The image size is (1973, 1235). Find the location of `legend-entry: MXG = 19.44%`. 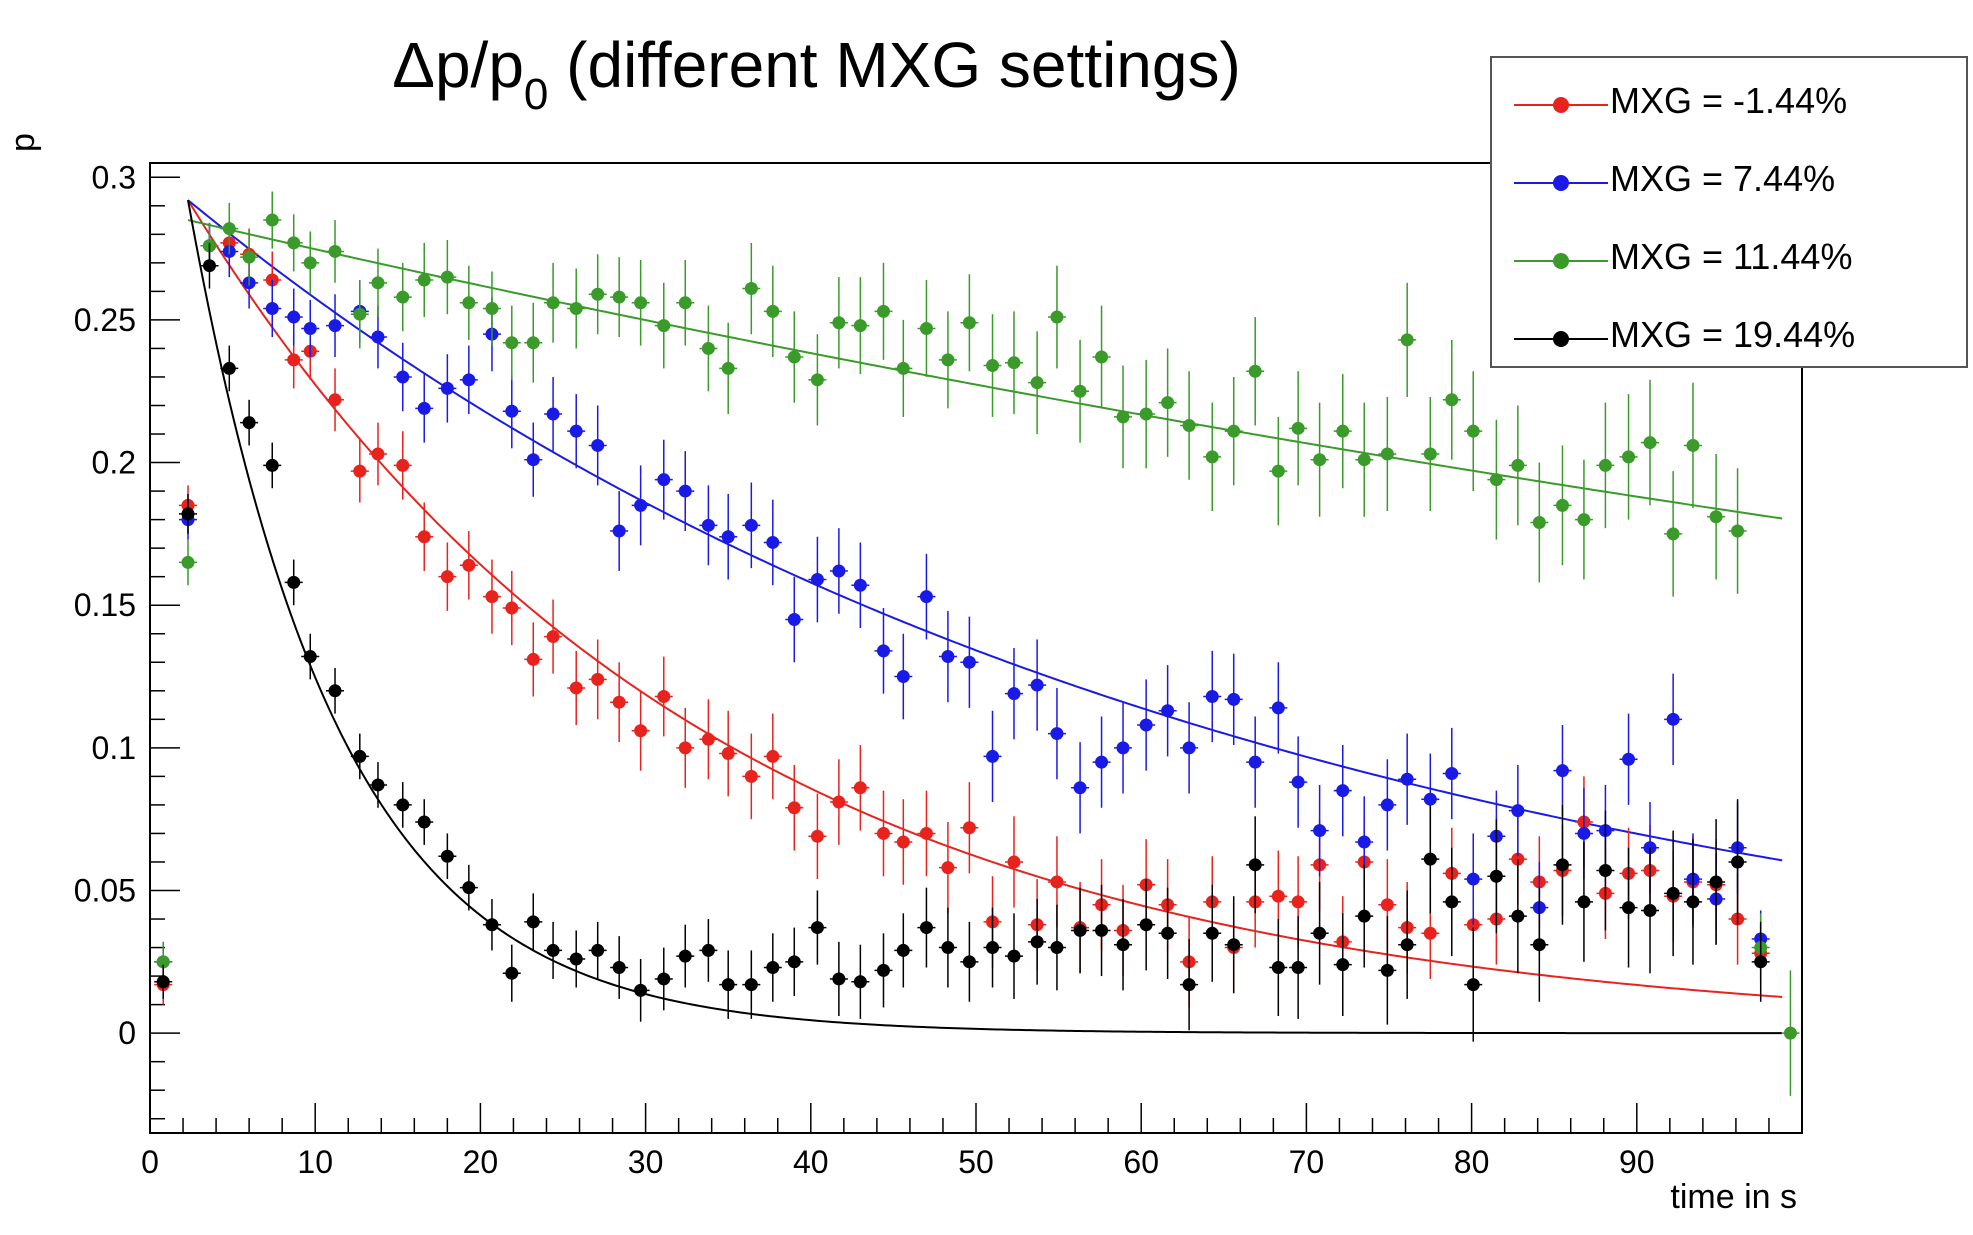

legend-entry: MXG = 19.44% is located at coordinates (1729, 330).